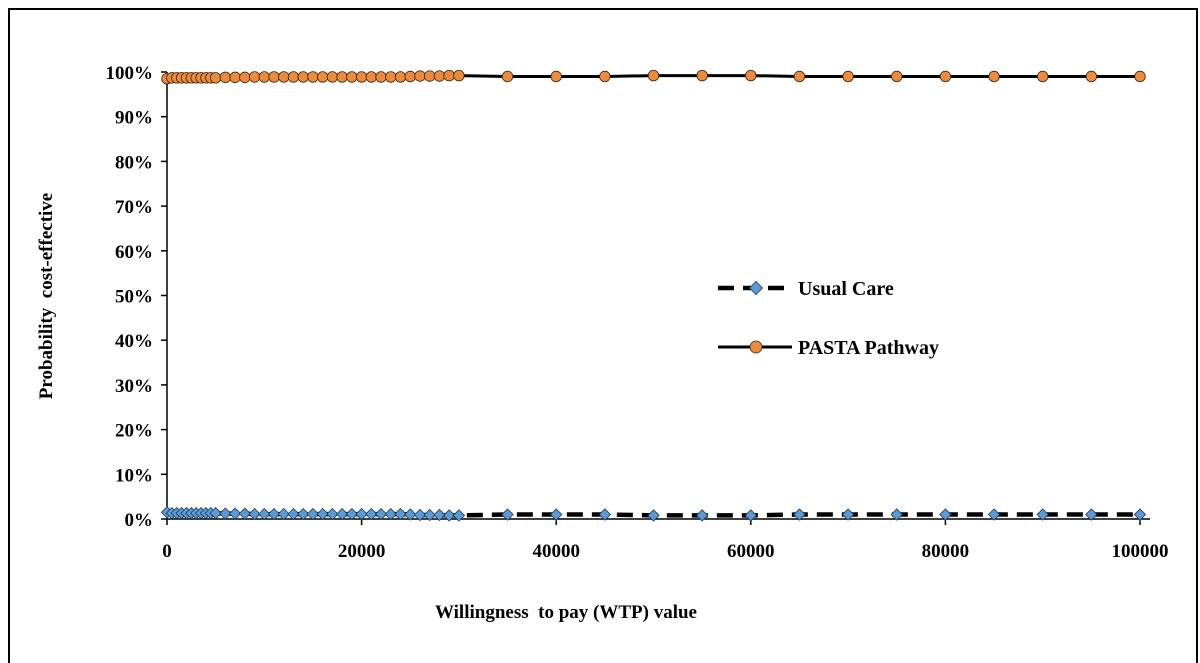 This screenshot has width=1200, height=663. I want to click on y-tick-label: 90%, so click(134, 118).